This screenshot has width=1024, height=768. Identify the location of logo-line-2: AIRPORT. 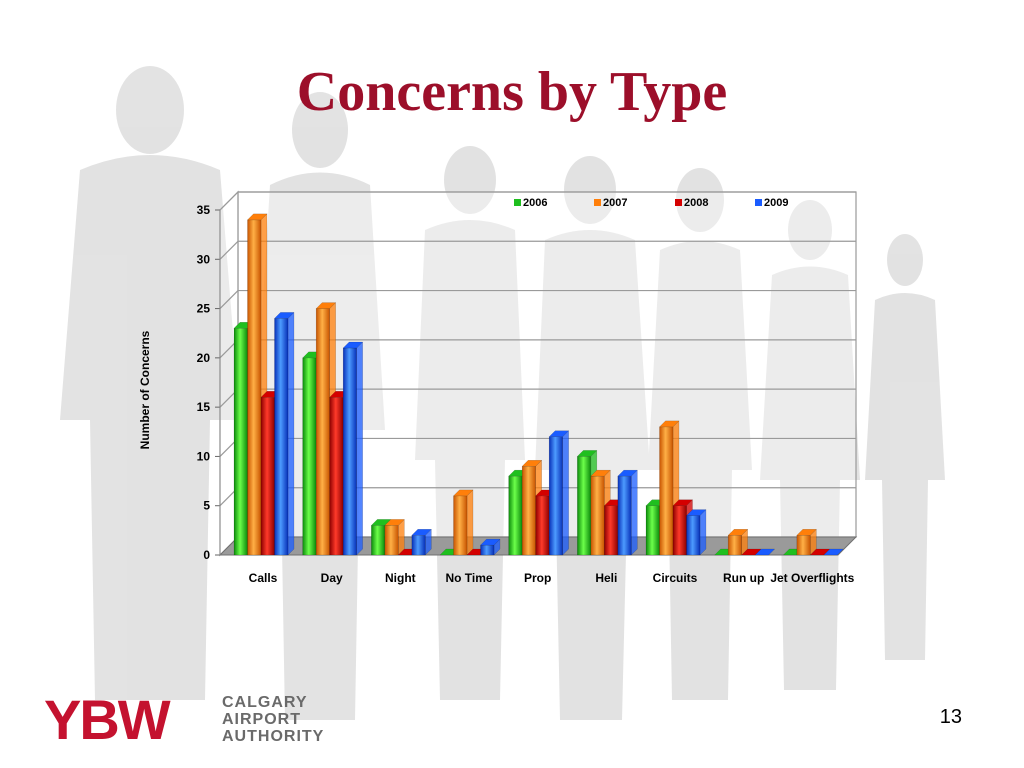
(261, 719).